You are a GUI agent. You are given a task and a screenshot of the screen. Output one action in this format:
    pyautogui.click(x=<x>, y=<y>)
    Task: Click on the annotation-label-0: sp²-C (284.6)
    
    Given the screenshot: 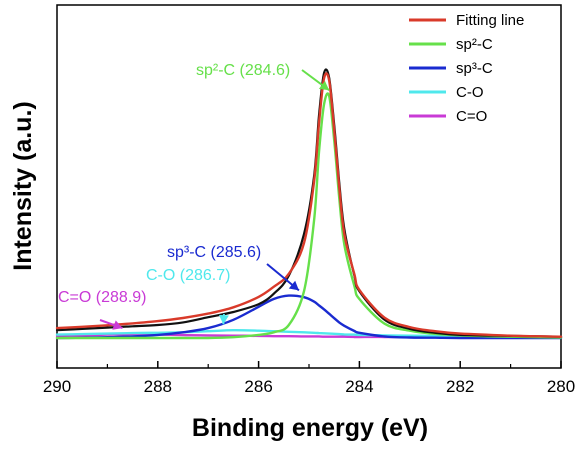 What is the action you would take?
    pyautogui.click(x=243, y=70)
    